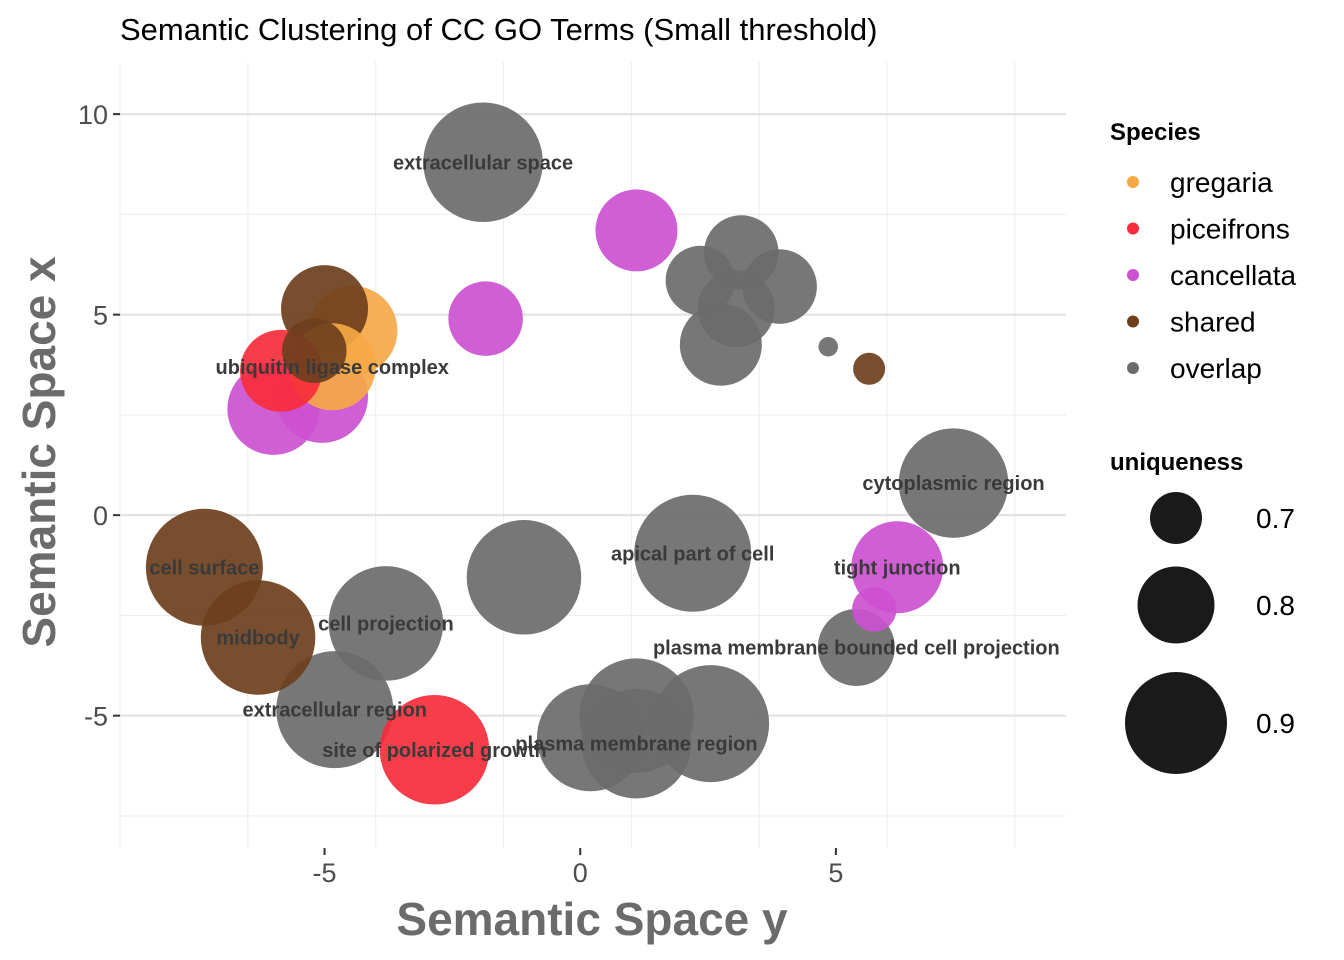  I want to click on legend-size-label: 0.9, so click(1275, 723).